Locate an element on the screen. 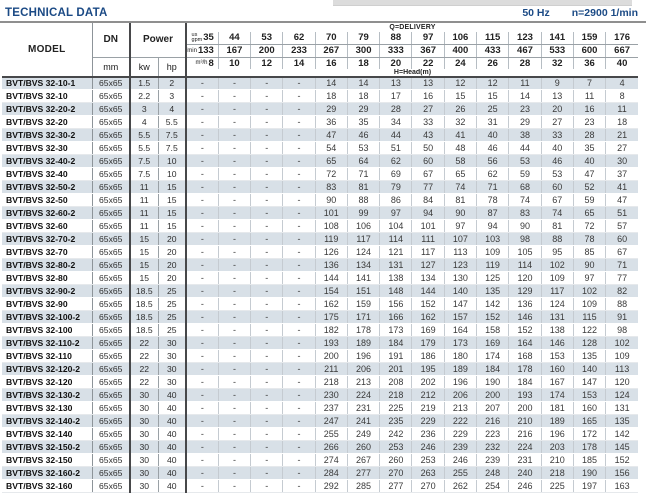 This screenshot has height=500, width=646. hp-cell: 25 is located at coordinates (173, 330).